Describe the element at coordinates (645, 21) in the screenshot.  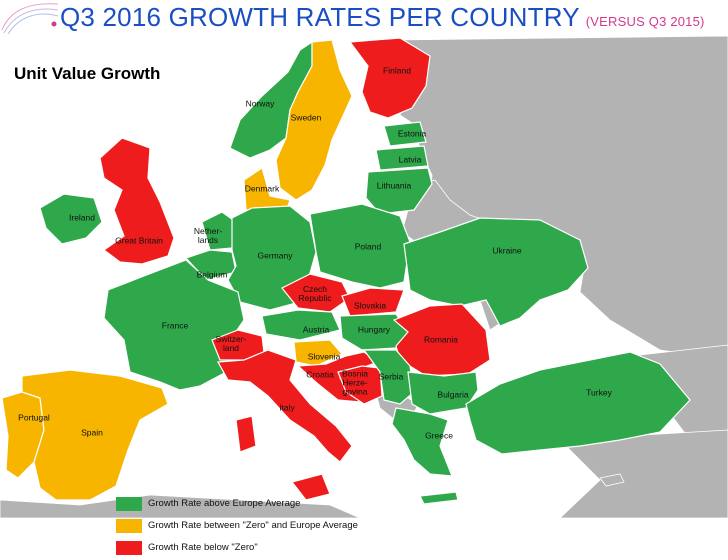
I see `title-subtitle: (VERSUS Q3 2015)` at that location.